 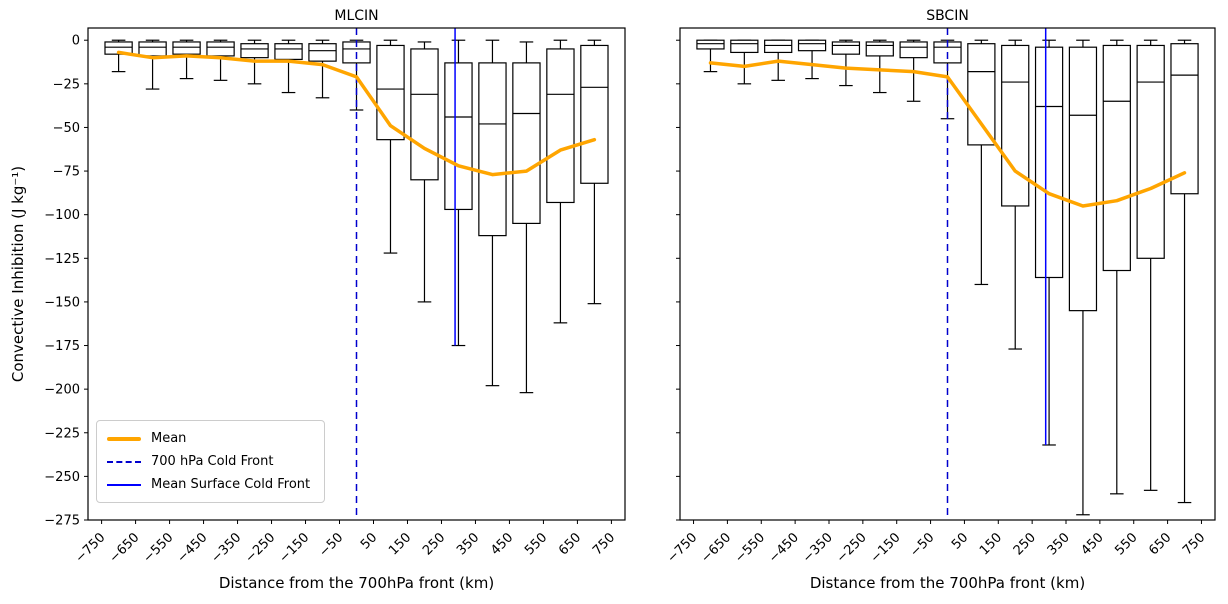 What do you see at coordinates (62, 259) in the screenshot?
I see `y-tick-label: −125` at bounding box center [62, 259].